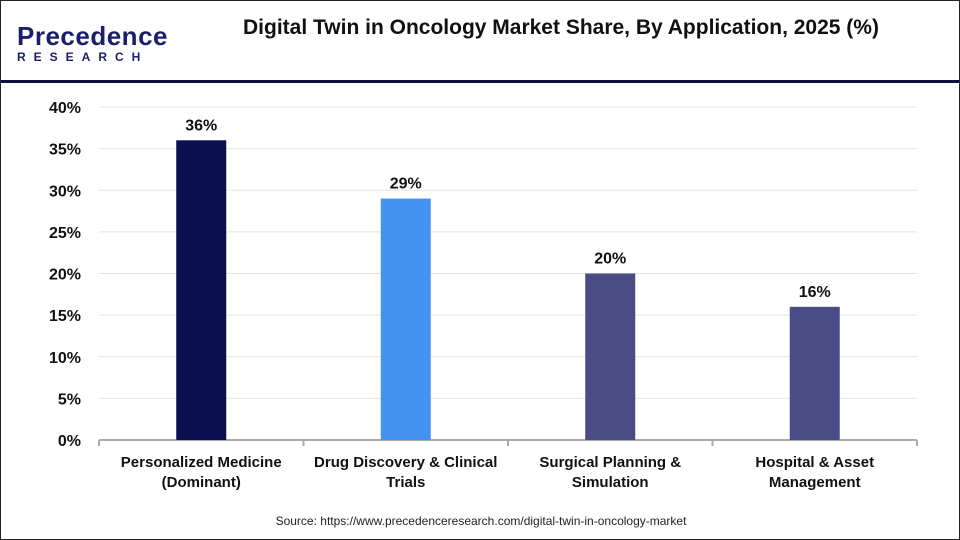  What do you see at coordinates (65, 275) in the screenshot?
I see `y-tick-label: 20%` at bounding box center [65, 275].